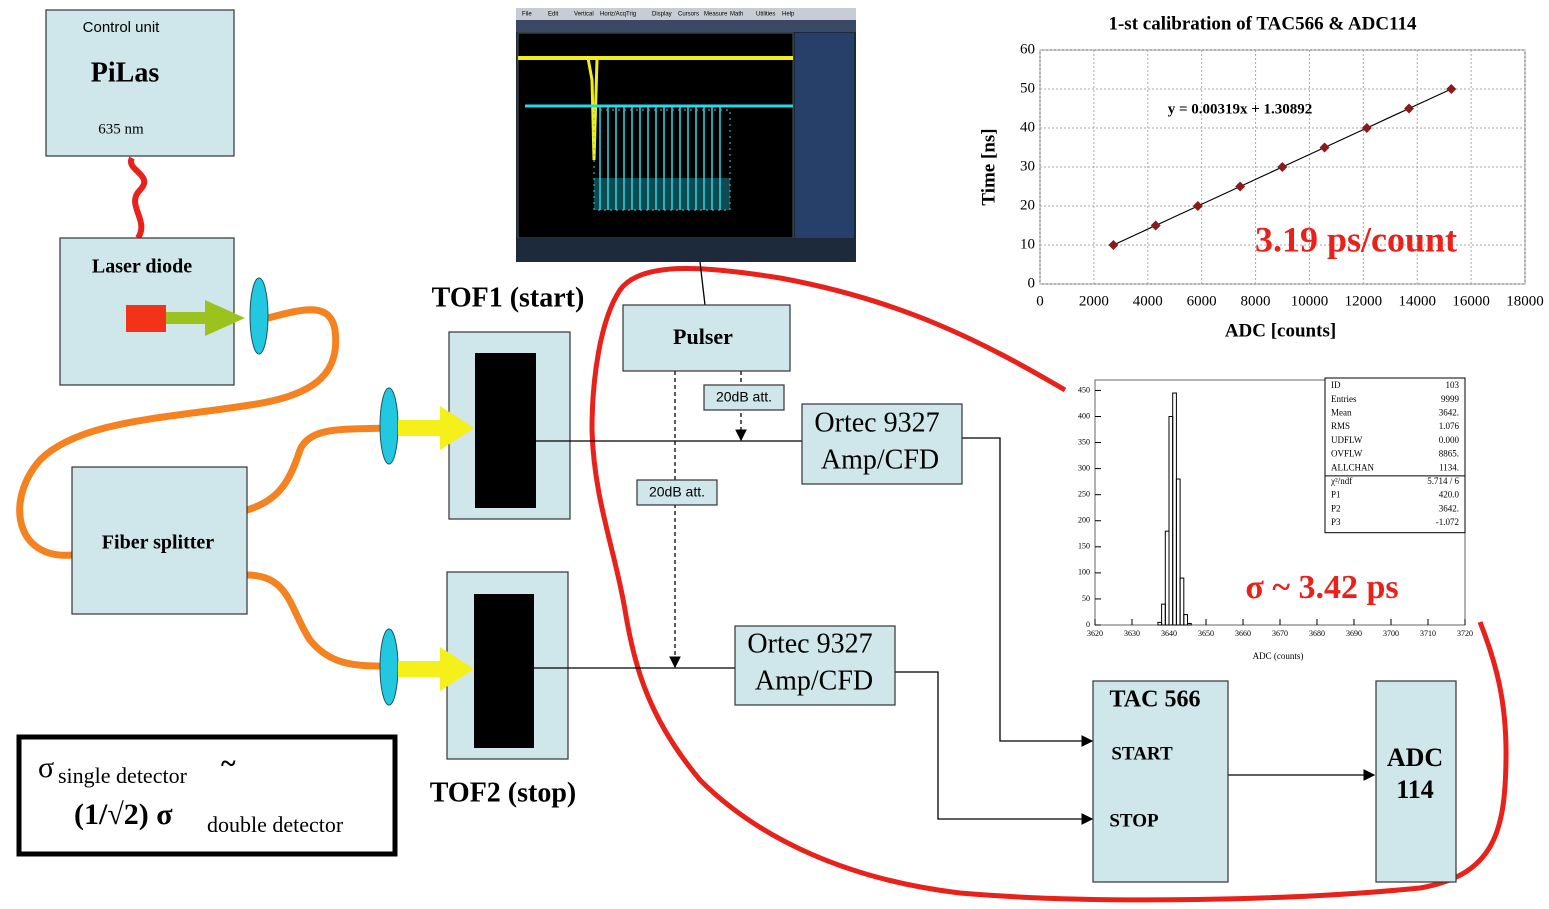 The image size is (1549, 909). What do you see at coordinates (138, 198) in the screenshot?
I see `cable` at bounding box center [138, 198].